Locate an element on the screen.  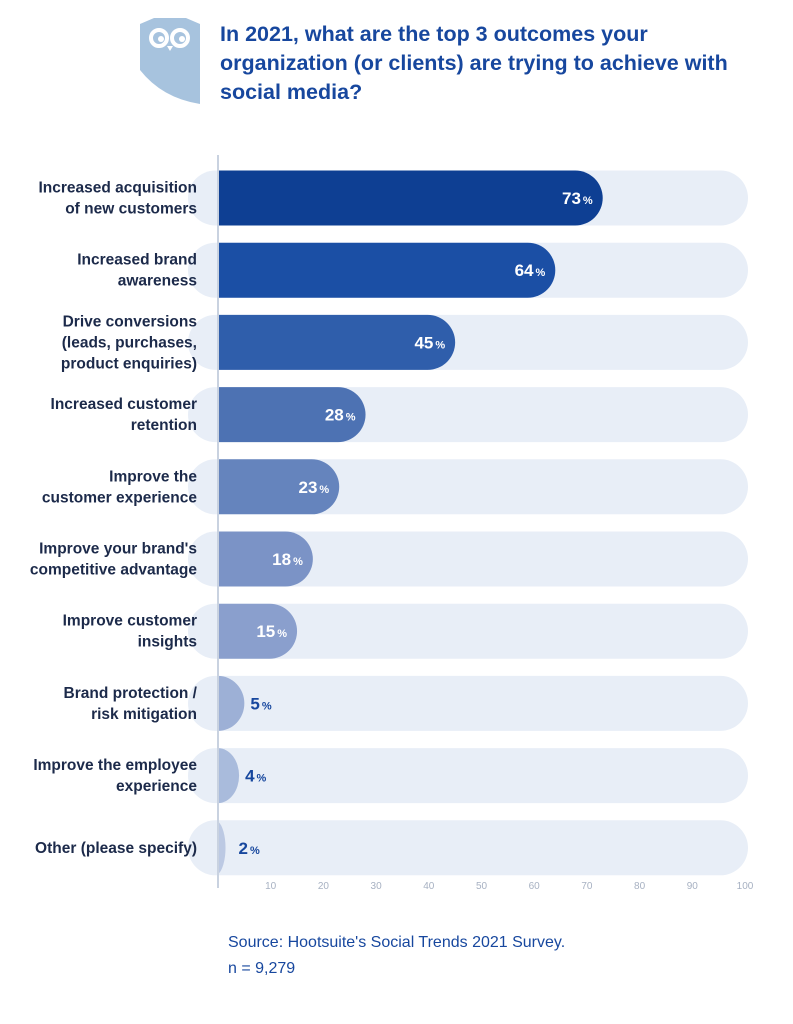
category-label: retention is located at coordinates (164, 425).